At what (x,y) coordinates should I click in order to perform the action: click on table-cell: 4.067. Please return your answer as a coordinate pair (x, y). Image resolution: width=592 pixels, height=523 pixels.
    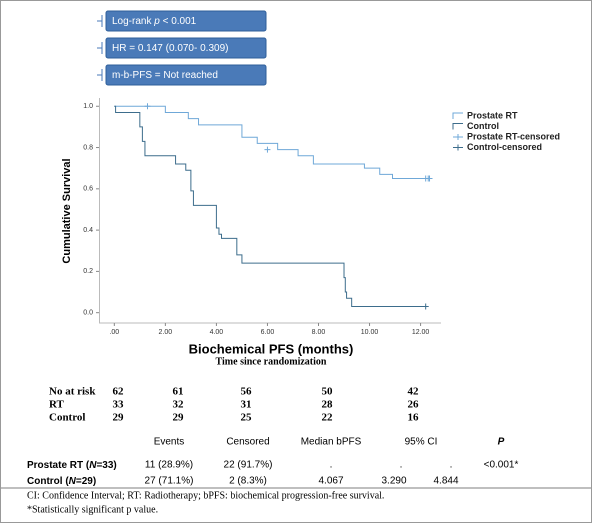
    Looking at the image, I should click on (330, 481).